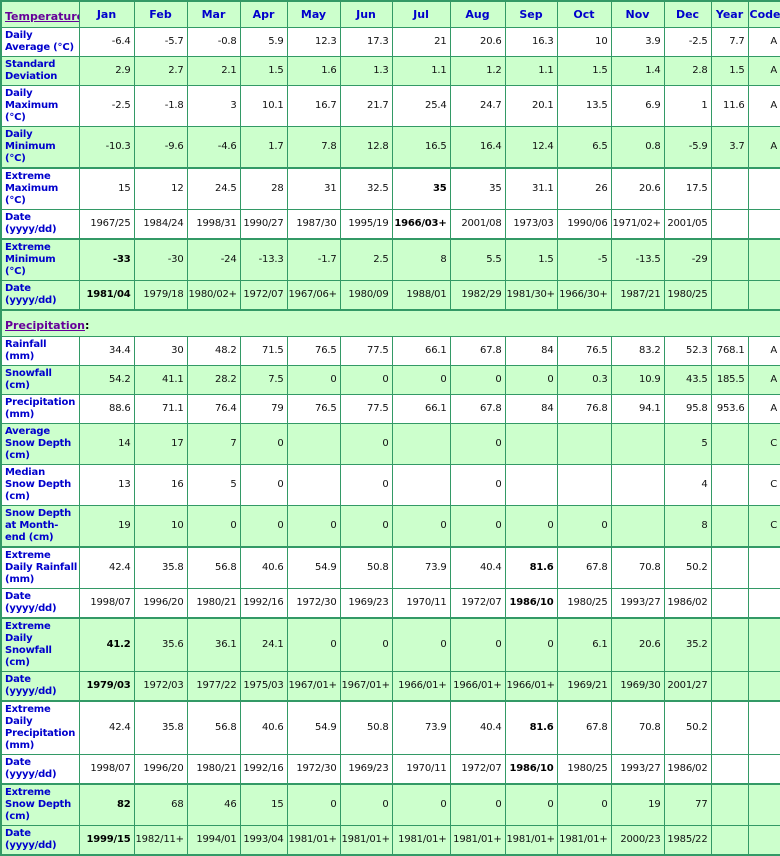 This screenshot has height=856, width=780. What do you see at coordinates (213, 727) in the screenshot?
I see `cell-extreme-daily-precipitation-mm-mar: 56.8` at bounding box center [213, 727].